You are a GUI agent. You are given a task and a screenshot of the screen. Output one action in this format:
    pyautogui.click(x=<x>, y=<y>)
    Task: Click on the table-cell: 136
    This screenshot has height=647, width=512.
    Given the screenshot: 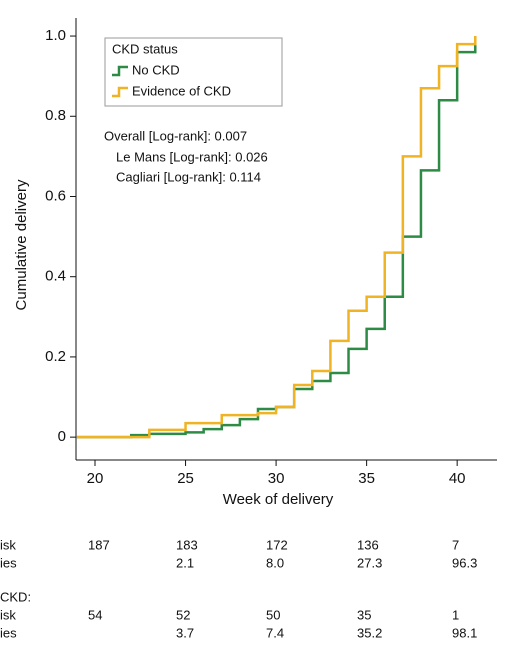 What is the action you would take?
    pyautogui.click(x=368, y=544)
    